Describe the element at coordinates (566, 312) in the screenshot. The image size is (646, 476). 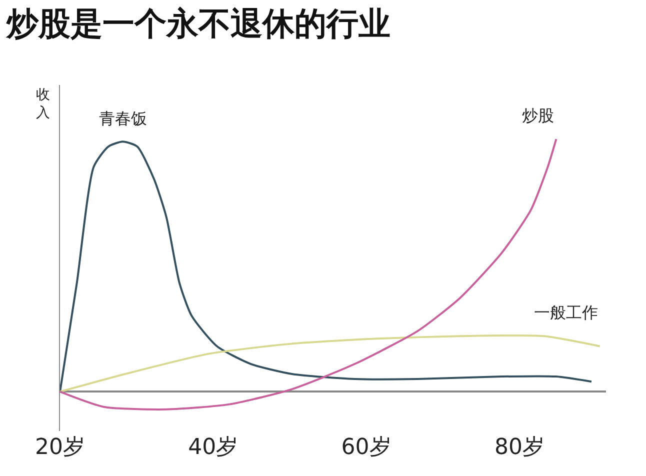
I see `series-label: 一般工作` at that location.